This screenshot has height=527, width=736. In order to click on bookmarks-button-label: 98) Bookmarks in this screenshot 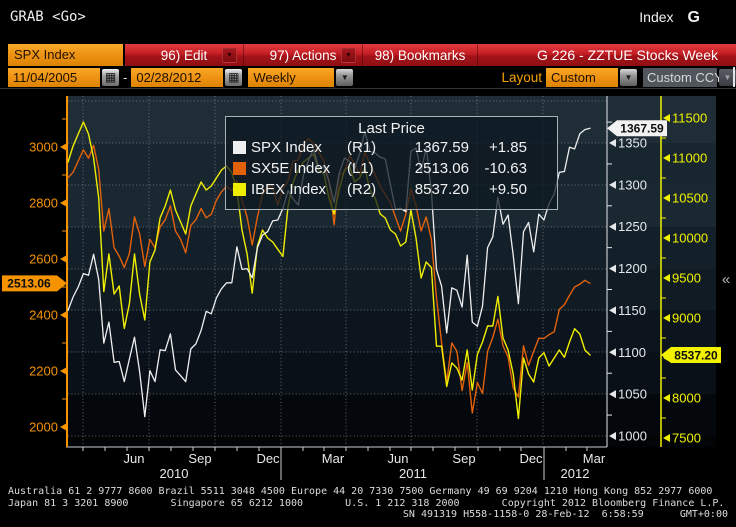, I will do `click(420, 55)`.